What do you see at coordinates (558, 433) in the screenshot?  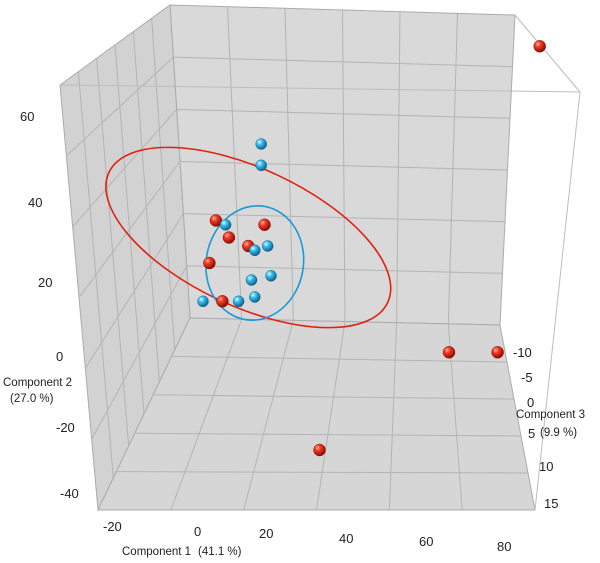 I see `z-axis-title-pct: (9.9 %)` at bounding box center [558, 433].